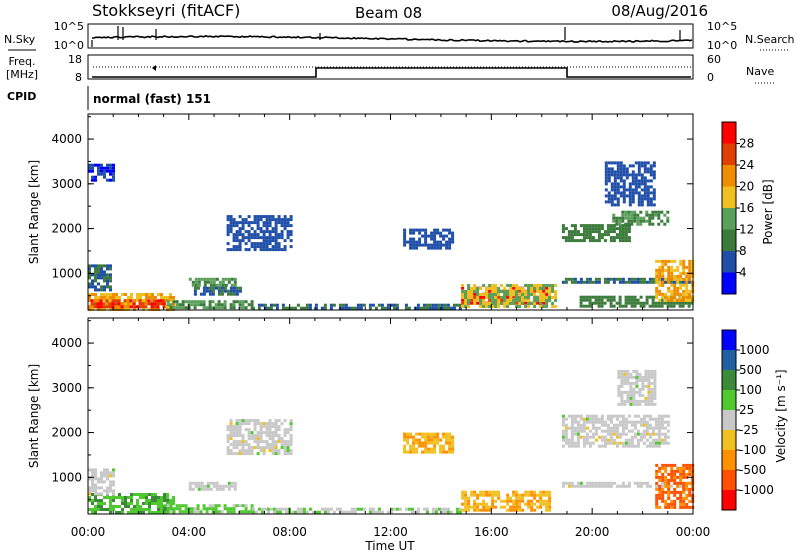 Image resolution: width=800 pixels, height=558 pixels. Describe the element at coordinates (756, 490) in the screenshot. I see `velocity-colorbar-tick-label: -1000` at that location.